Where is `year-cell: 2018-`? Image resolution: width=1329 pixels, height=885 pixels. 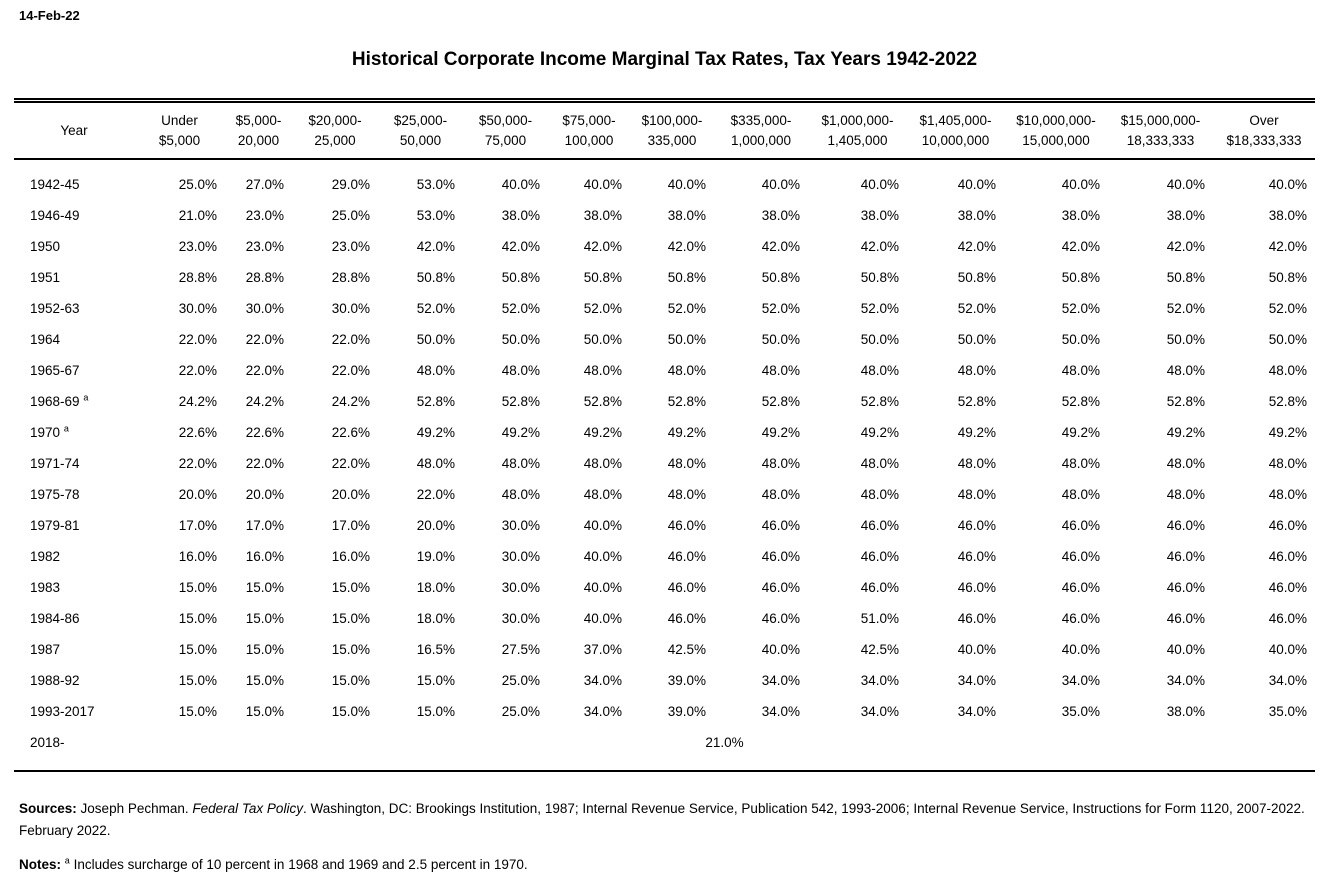
year-cell: 2018- is located at coordinates (47, 743).